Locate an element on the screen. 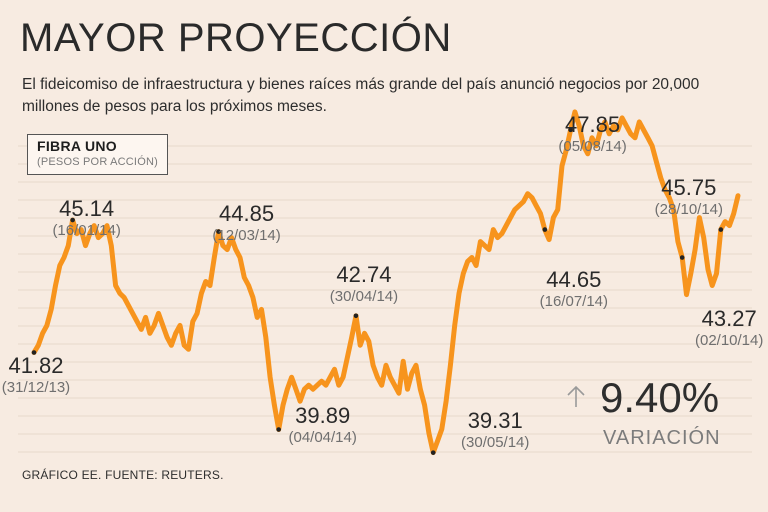  data-label-date: (05/08/14) is located at coordinates (592, 146).